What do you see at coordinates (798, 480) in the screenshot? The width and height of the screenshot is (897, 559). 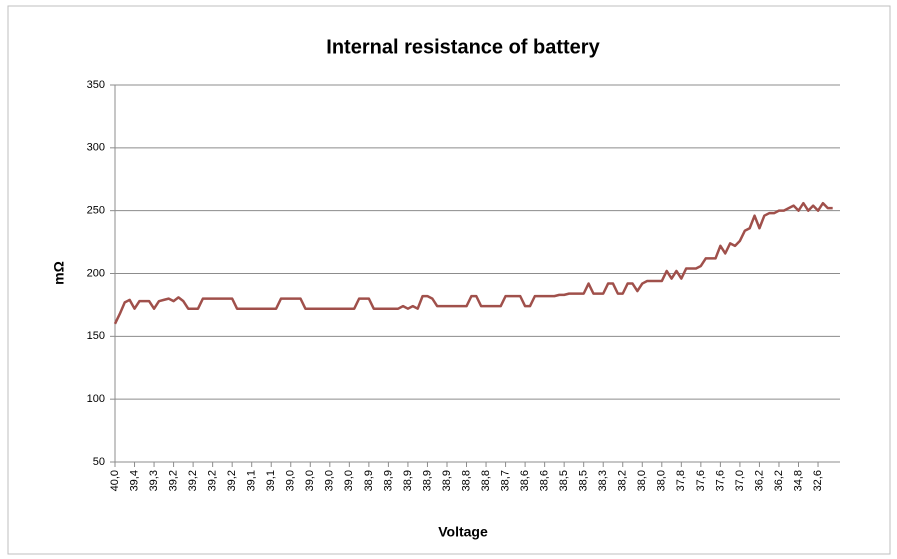 I see `x-tick-label: 34,8` at bounding box center [798, 480].